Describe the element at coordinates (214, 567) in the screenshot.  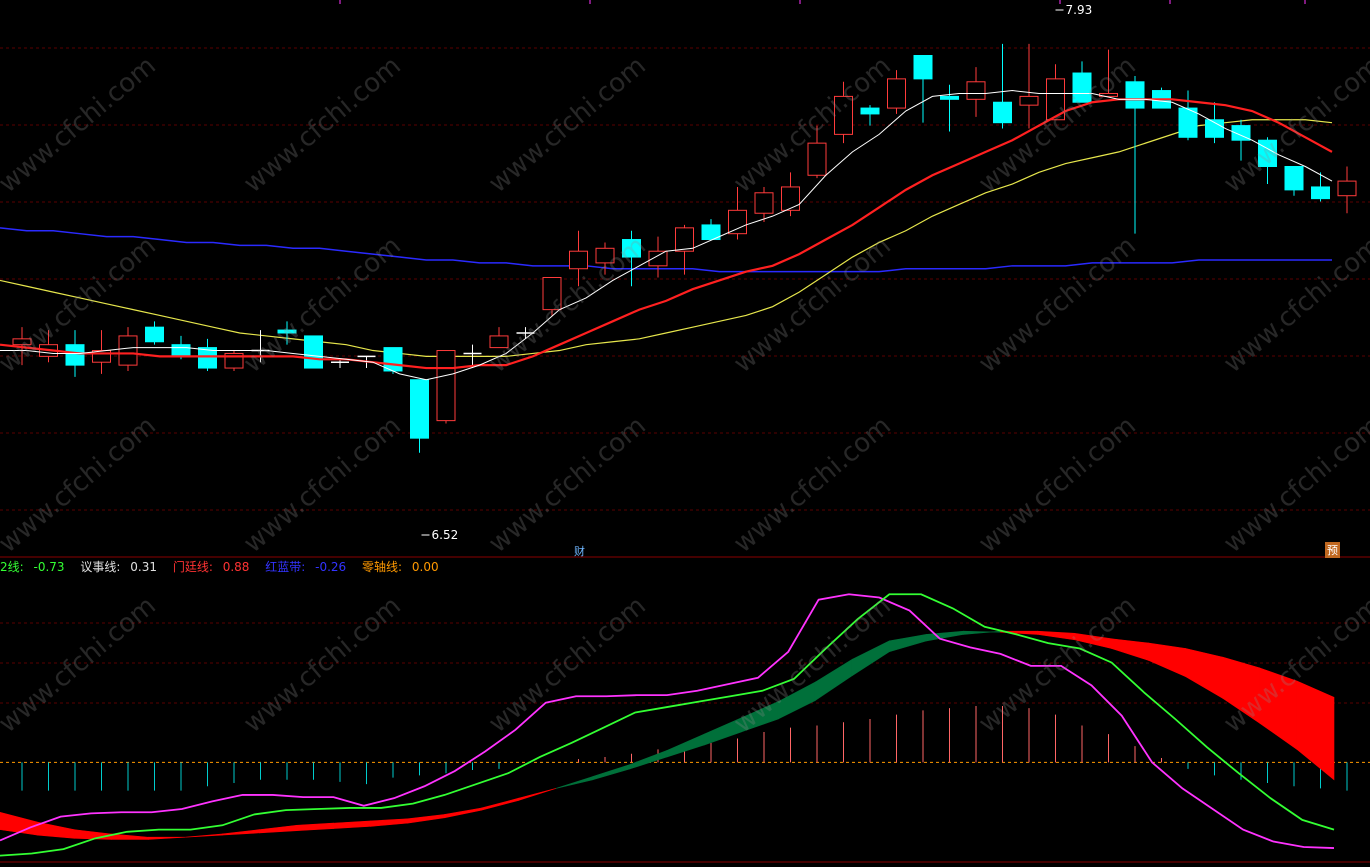
I see `legend-item-menting-line: 门廷线: 0.88` at that location.